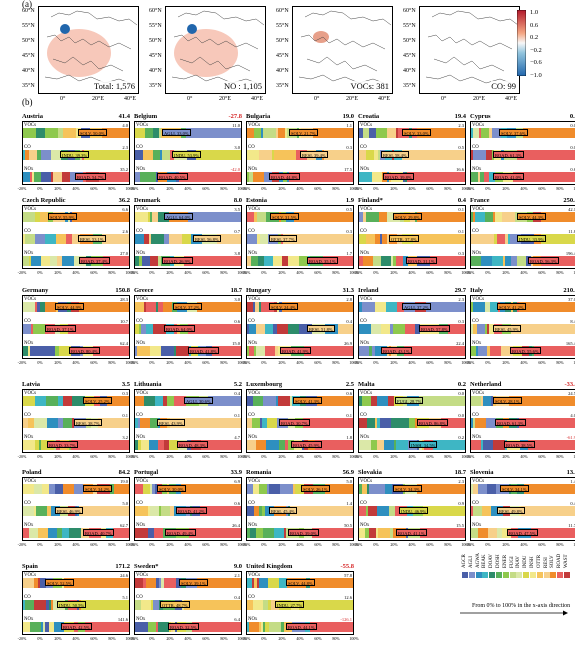 The image size is (575, 649). What do you see at coordinates (407, 488) in the screenshot?
I see `dominant-sector-label: SOLV, 34.3%` at bounding box center [407, 488].